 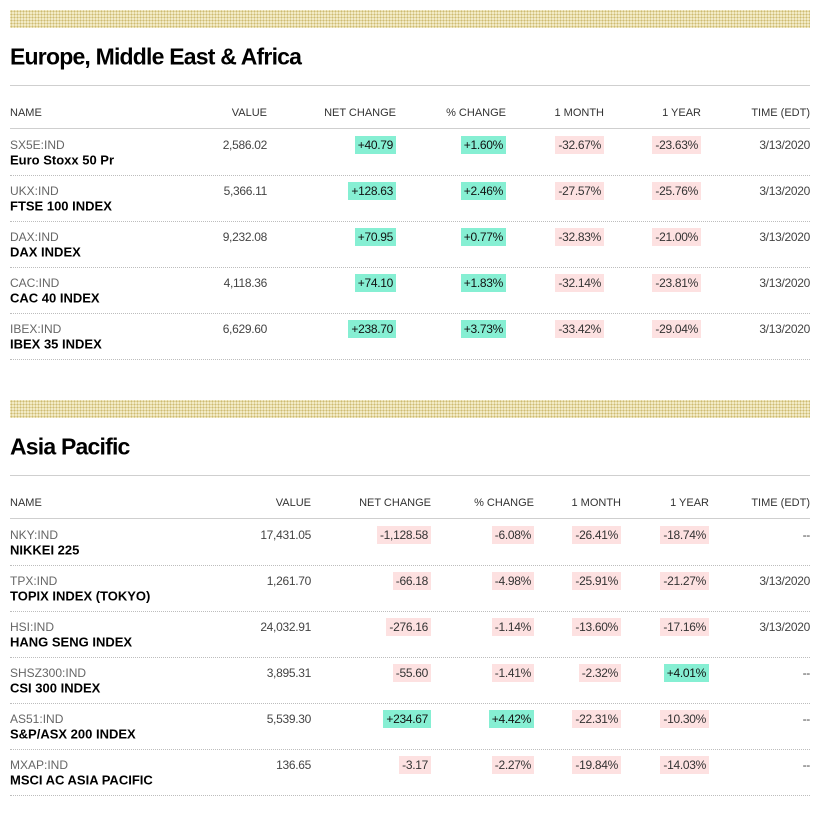 I want to click on cell-value: +0.77%, so click(x=483, y=237).